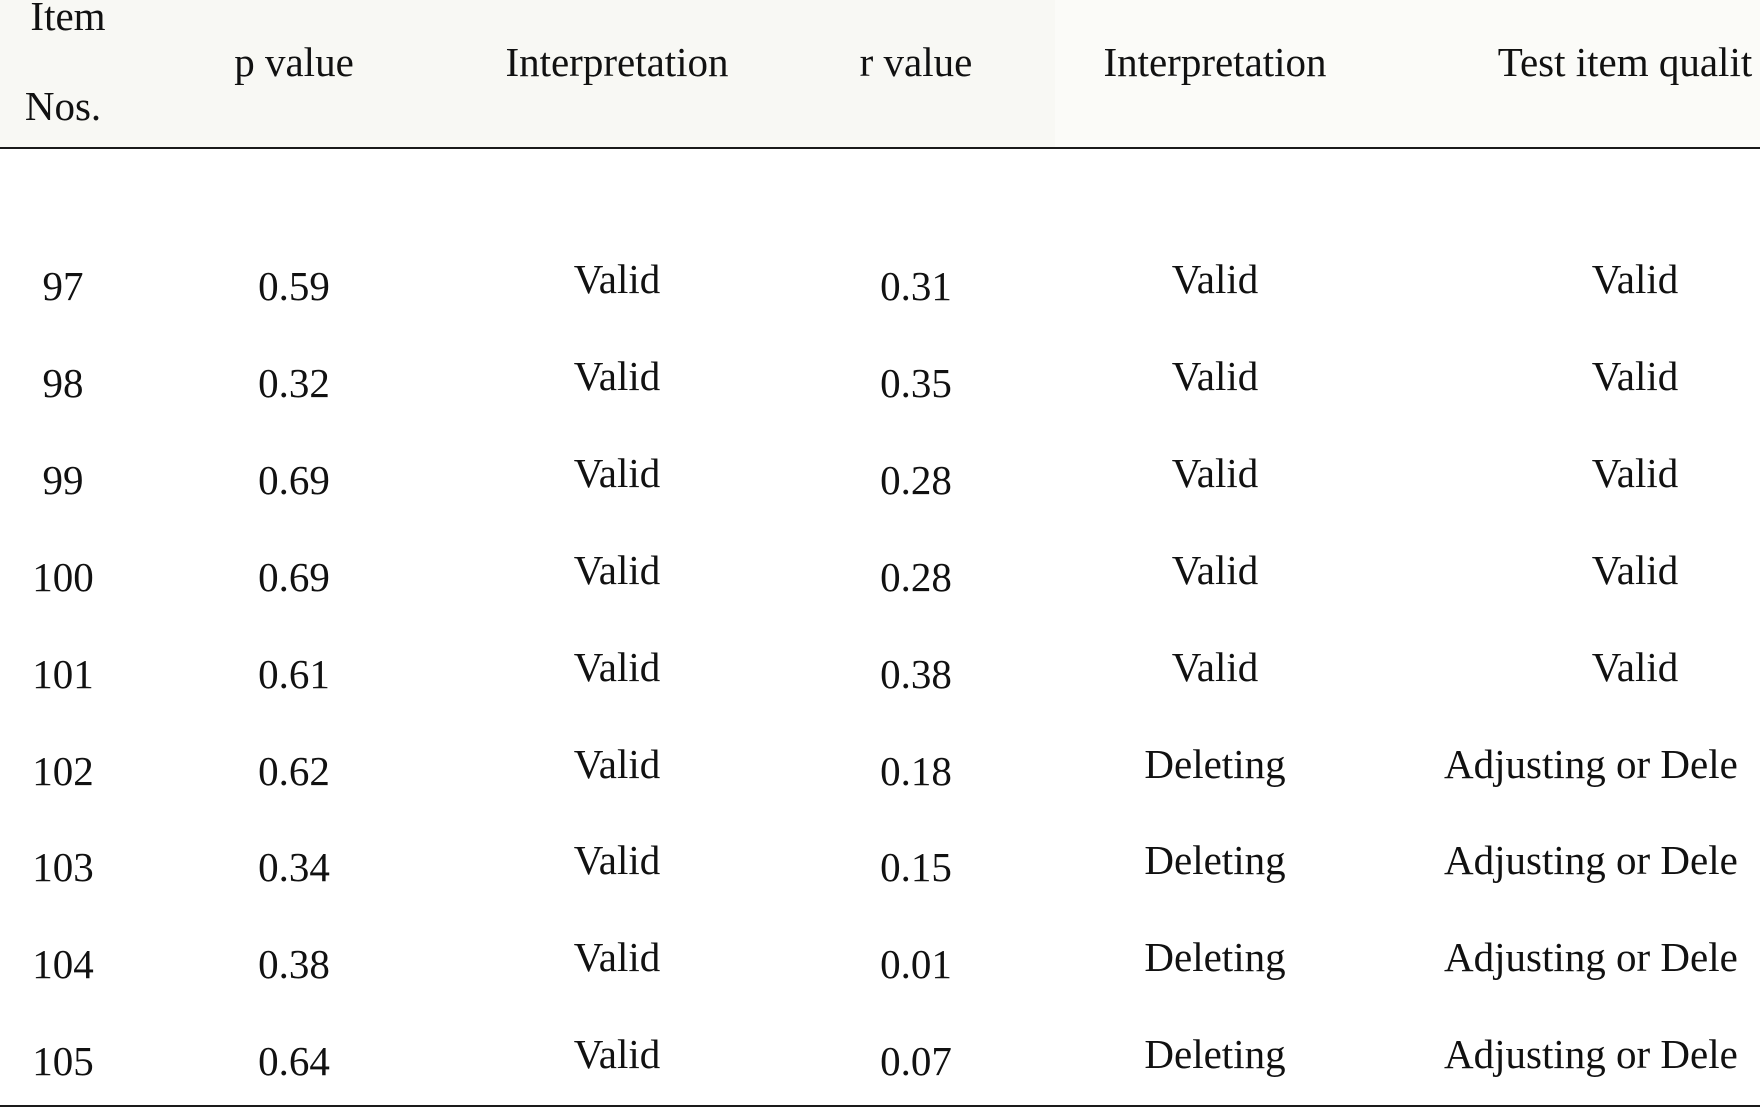 The image size is (1760, 1115). I want to click on cell-p-value: 0.64, so click(294, 1061).